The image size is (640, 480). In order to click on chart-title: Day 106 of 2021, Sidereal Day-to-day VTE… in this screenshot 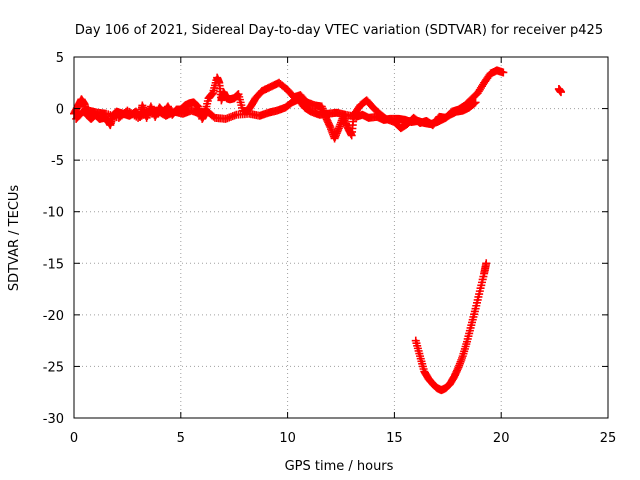, I will do `click(339, 30)`.